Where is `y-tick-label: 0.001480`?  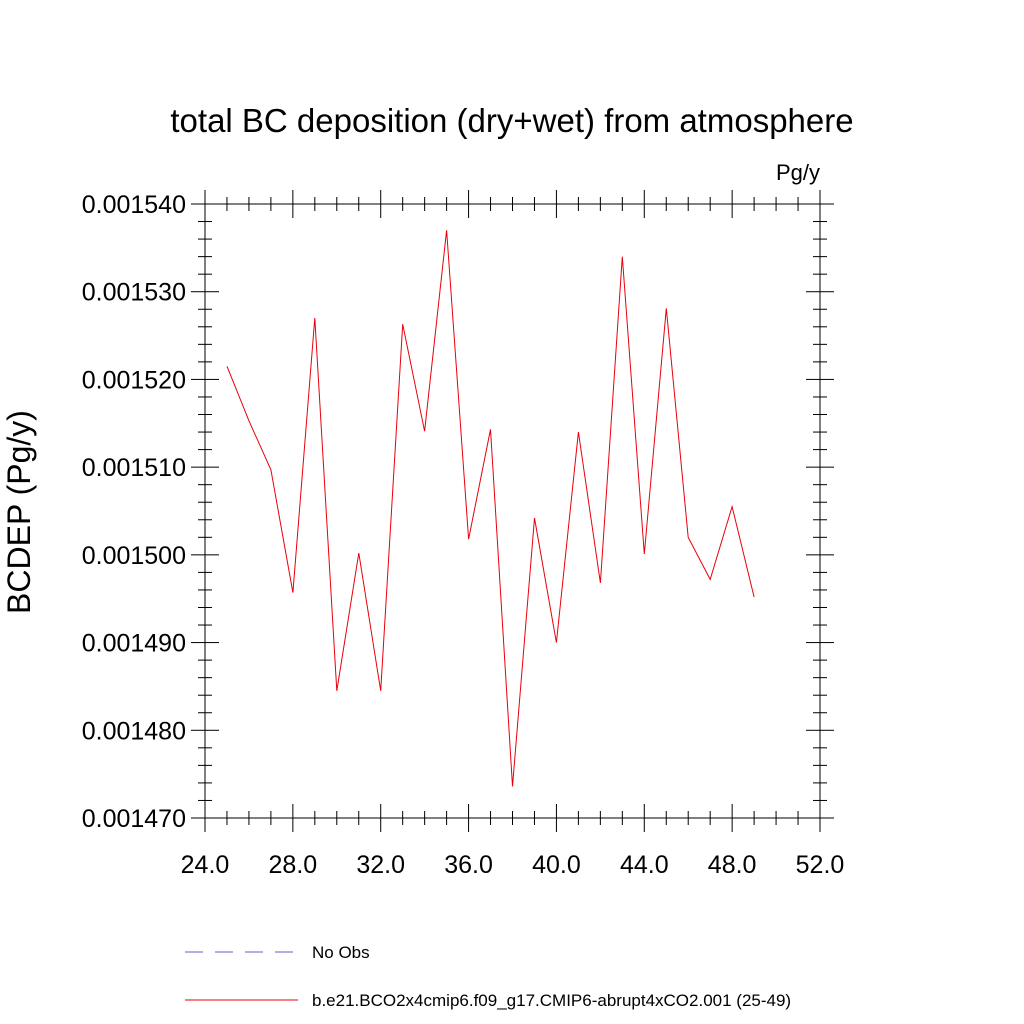
y-tick-label: 0.001480 is located at coordinates (134, 731).